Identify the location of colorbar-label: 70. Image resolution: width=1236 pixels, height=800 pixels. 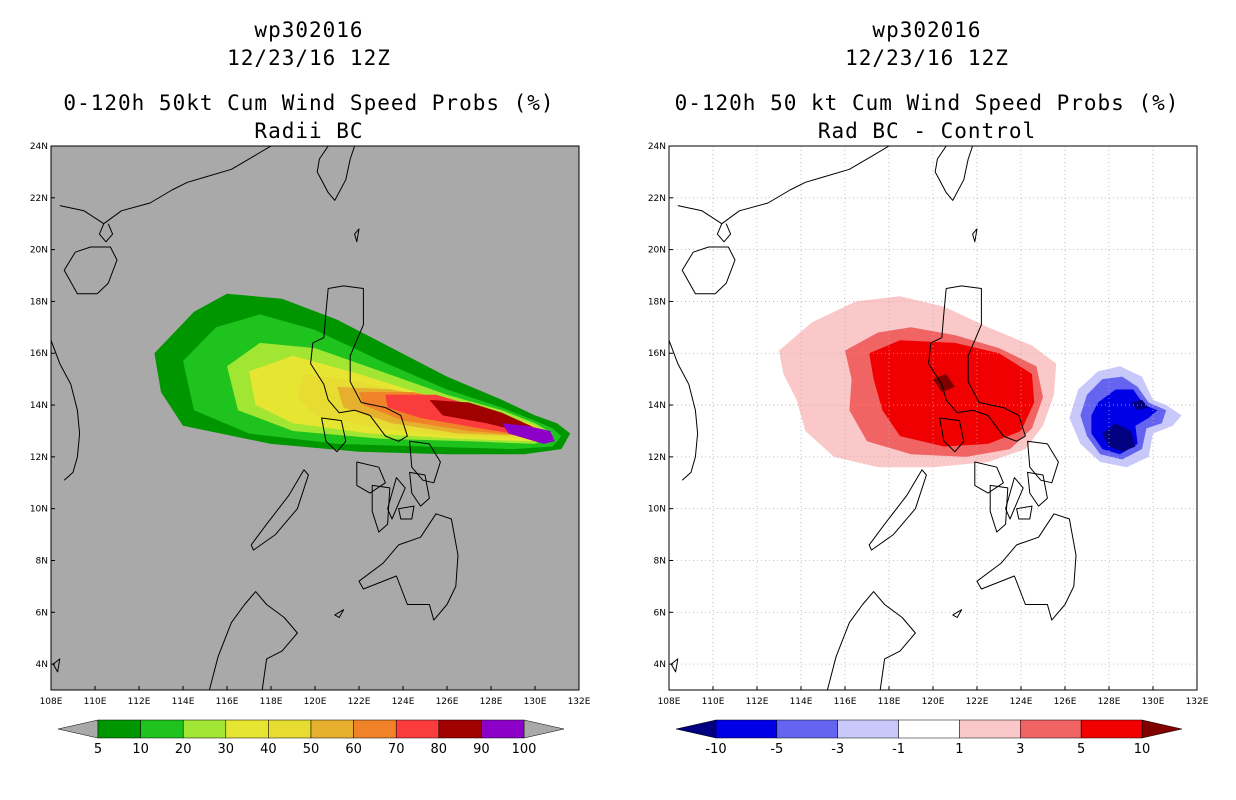
(396, 749).